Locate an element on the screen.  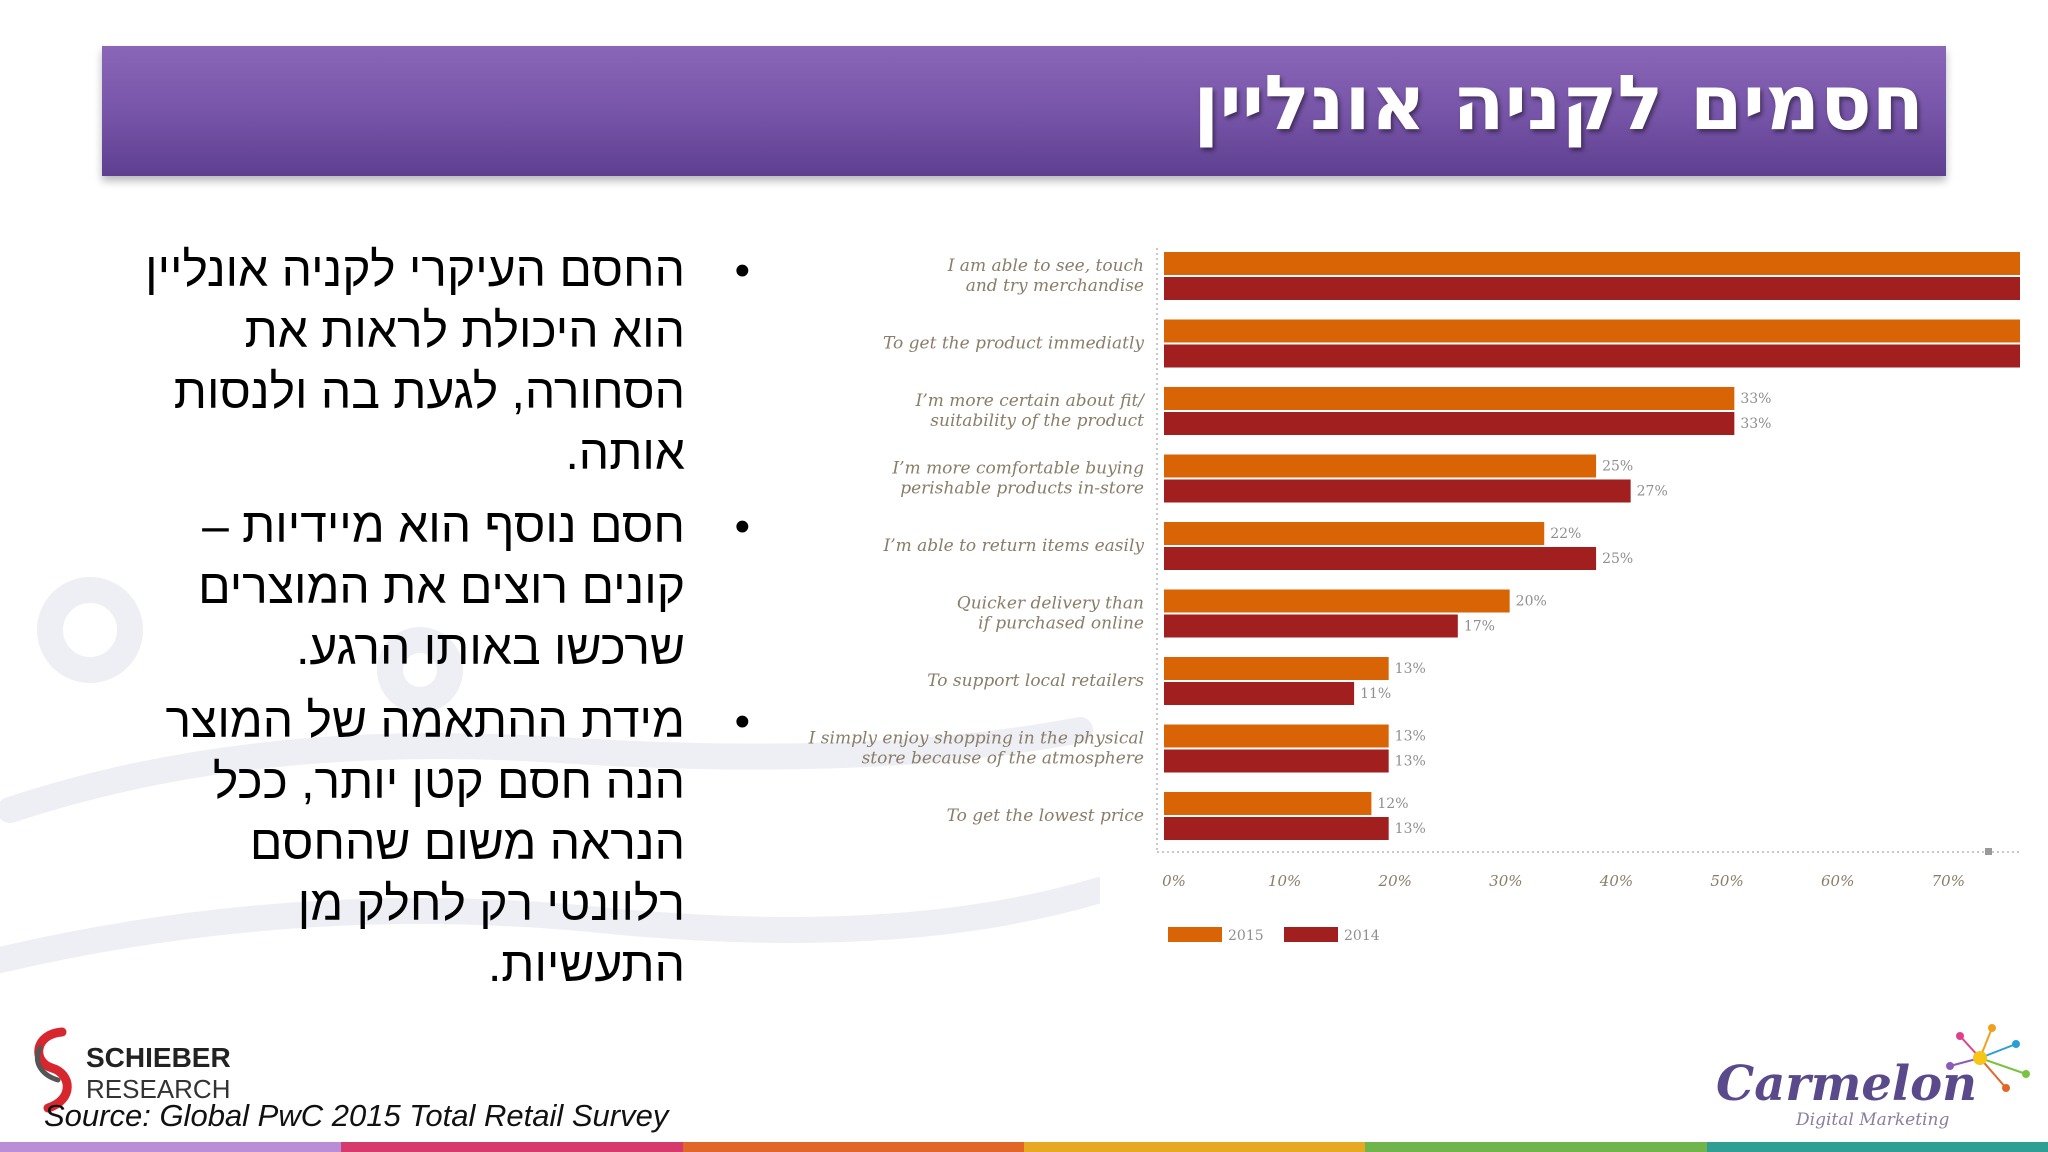
legend-label: 2014 is located at coordinates (1362, 936).